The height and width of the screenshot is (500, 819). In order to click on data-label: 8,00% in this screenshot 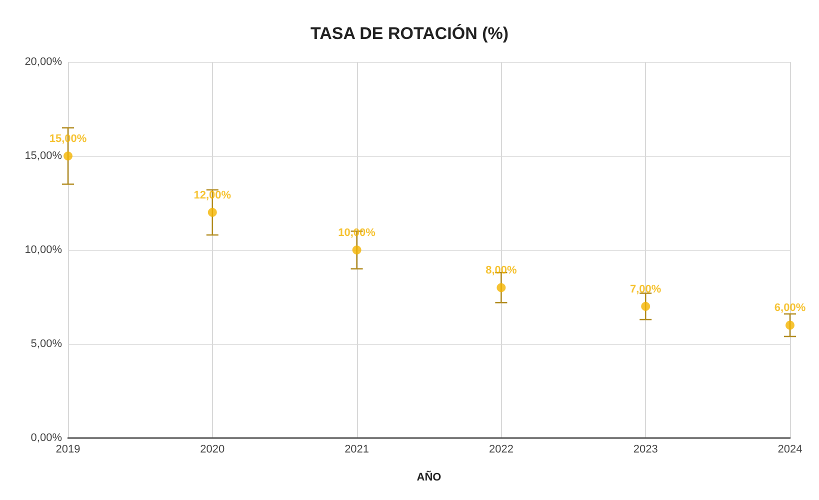, I will do `click(502, 270)`.